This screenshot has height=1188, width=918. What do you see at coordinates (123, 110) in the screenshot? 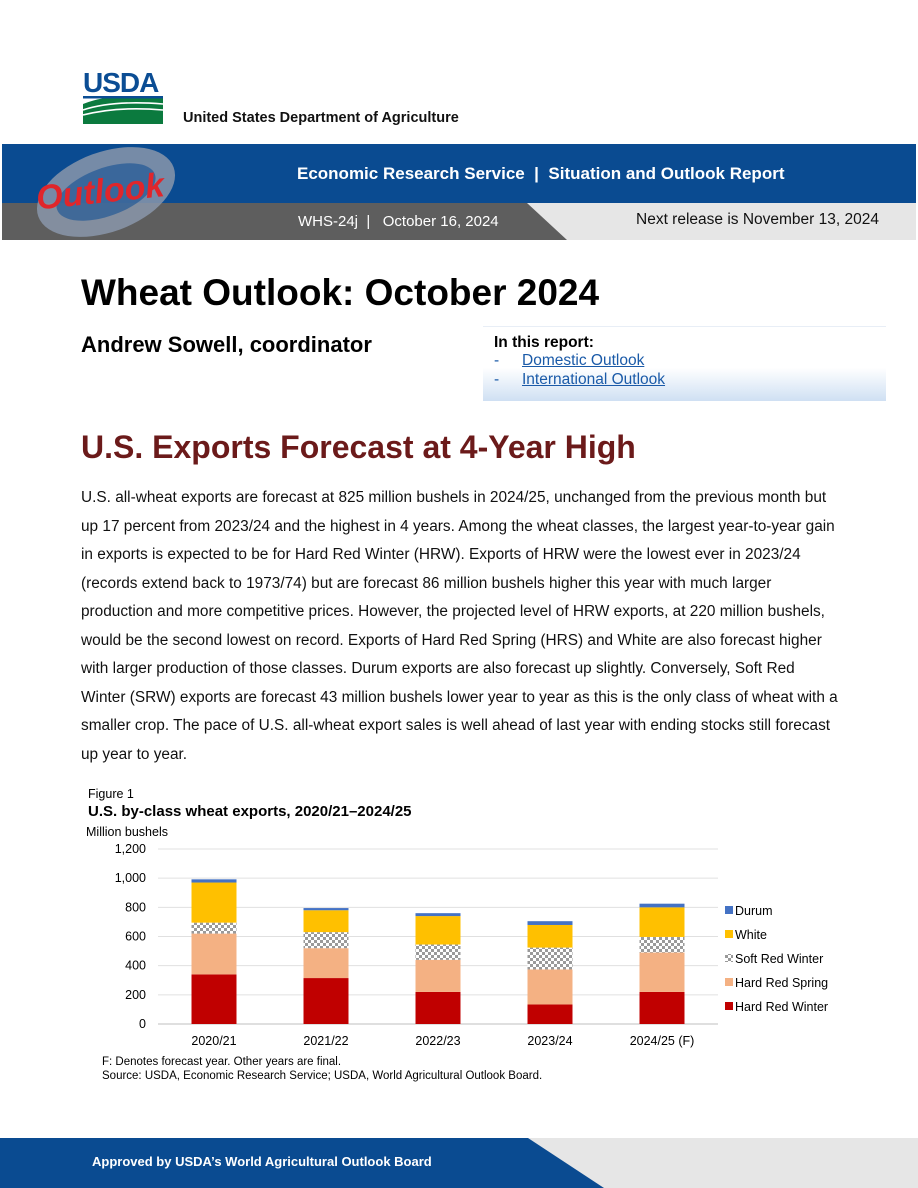
I see `usda-logo-hills-icon` at bounding box center [123, 110].